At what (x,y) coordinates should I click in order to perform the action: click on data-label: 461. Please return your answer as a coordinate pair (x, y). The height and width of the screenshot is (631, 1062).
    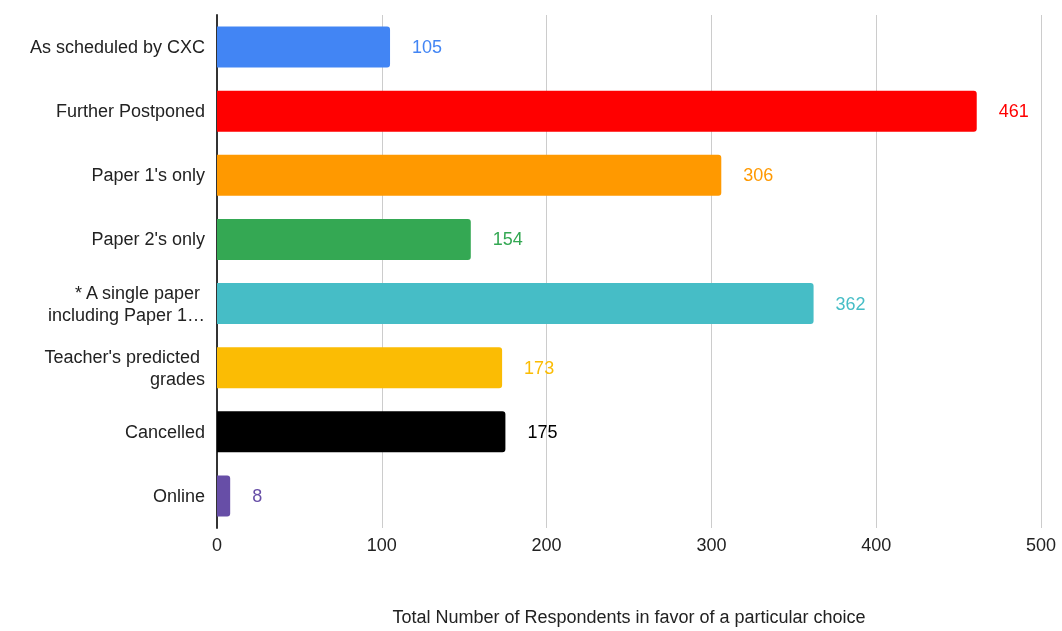
    Looking at the image, I should click on (1013, 111).